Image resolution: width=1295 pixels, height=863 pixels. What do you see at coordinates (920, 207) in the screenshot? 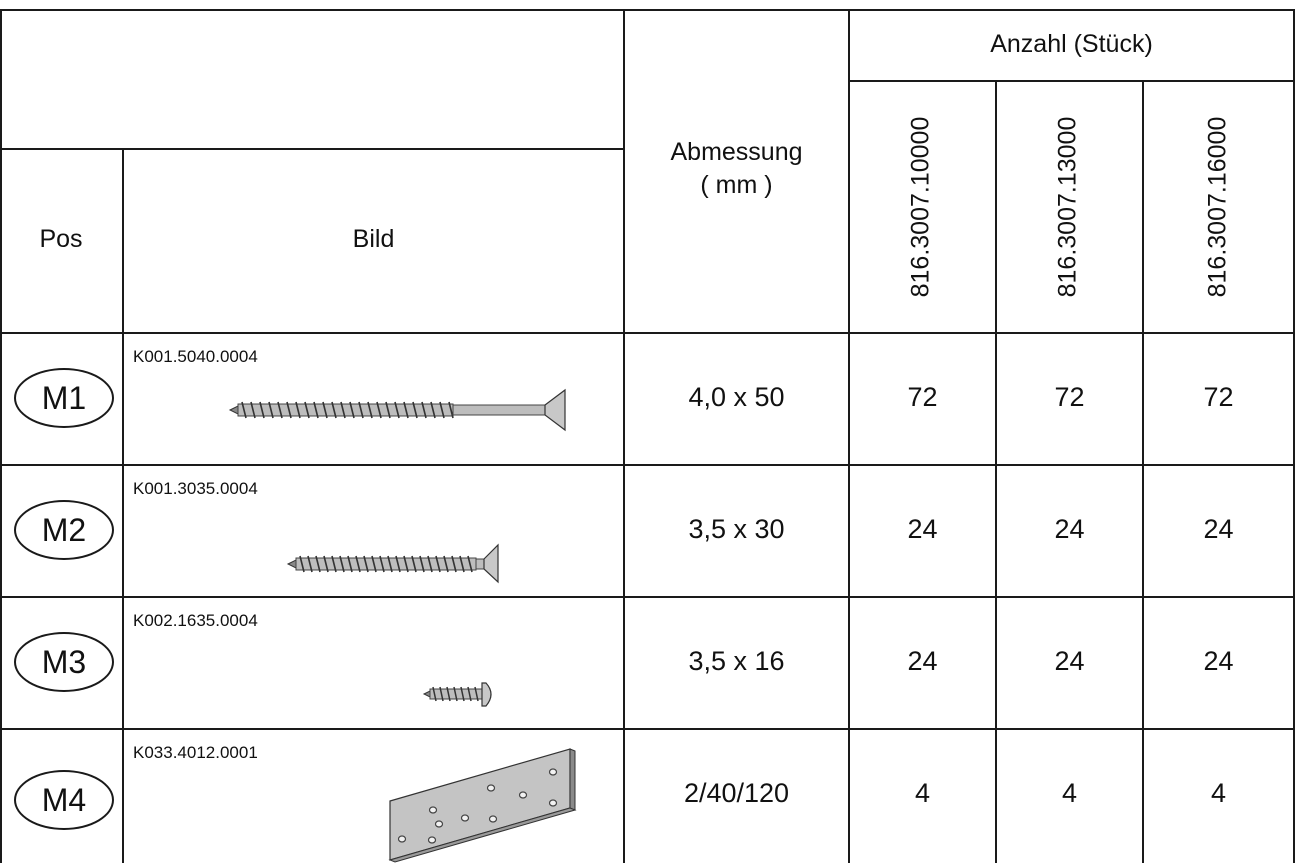
I see `article-number-1: 816.3007.10000` at bounding box center [920, 207].